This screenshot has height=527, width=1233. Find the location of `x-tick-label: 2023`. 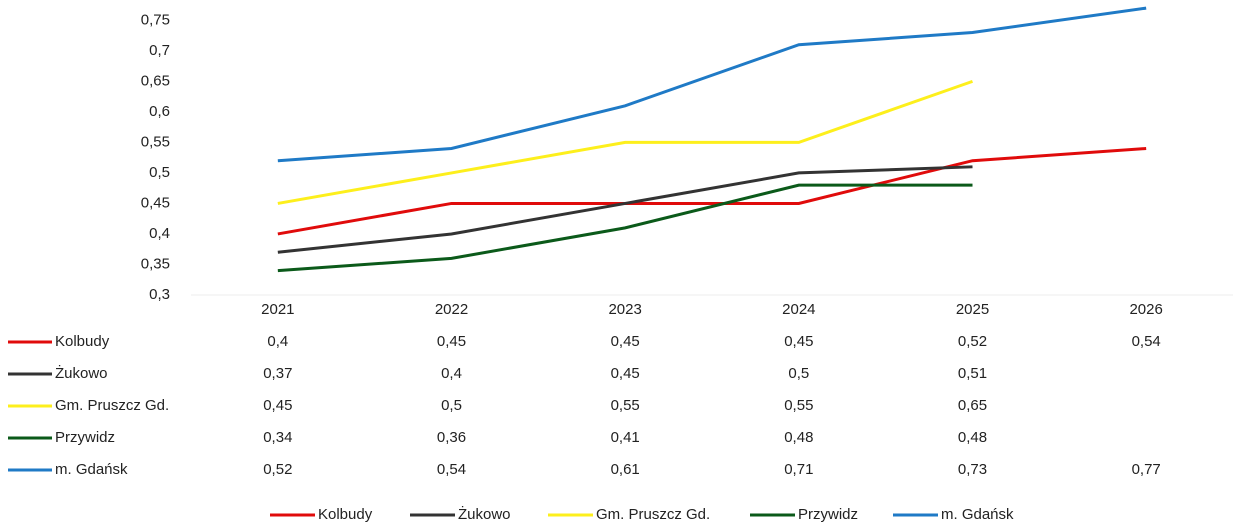

x-tick-label: 2023 is located at coordinates (624, 309).